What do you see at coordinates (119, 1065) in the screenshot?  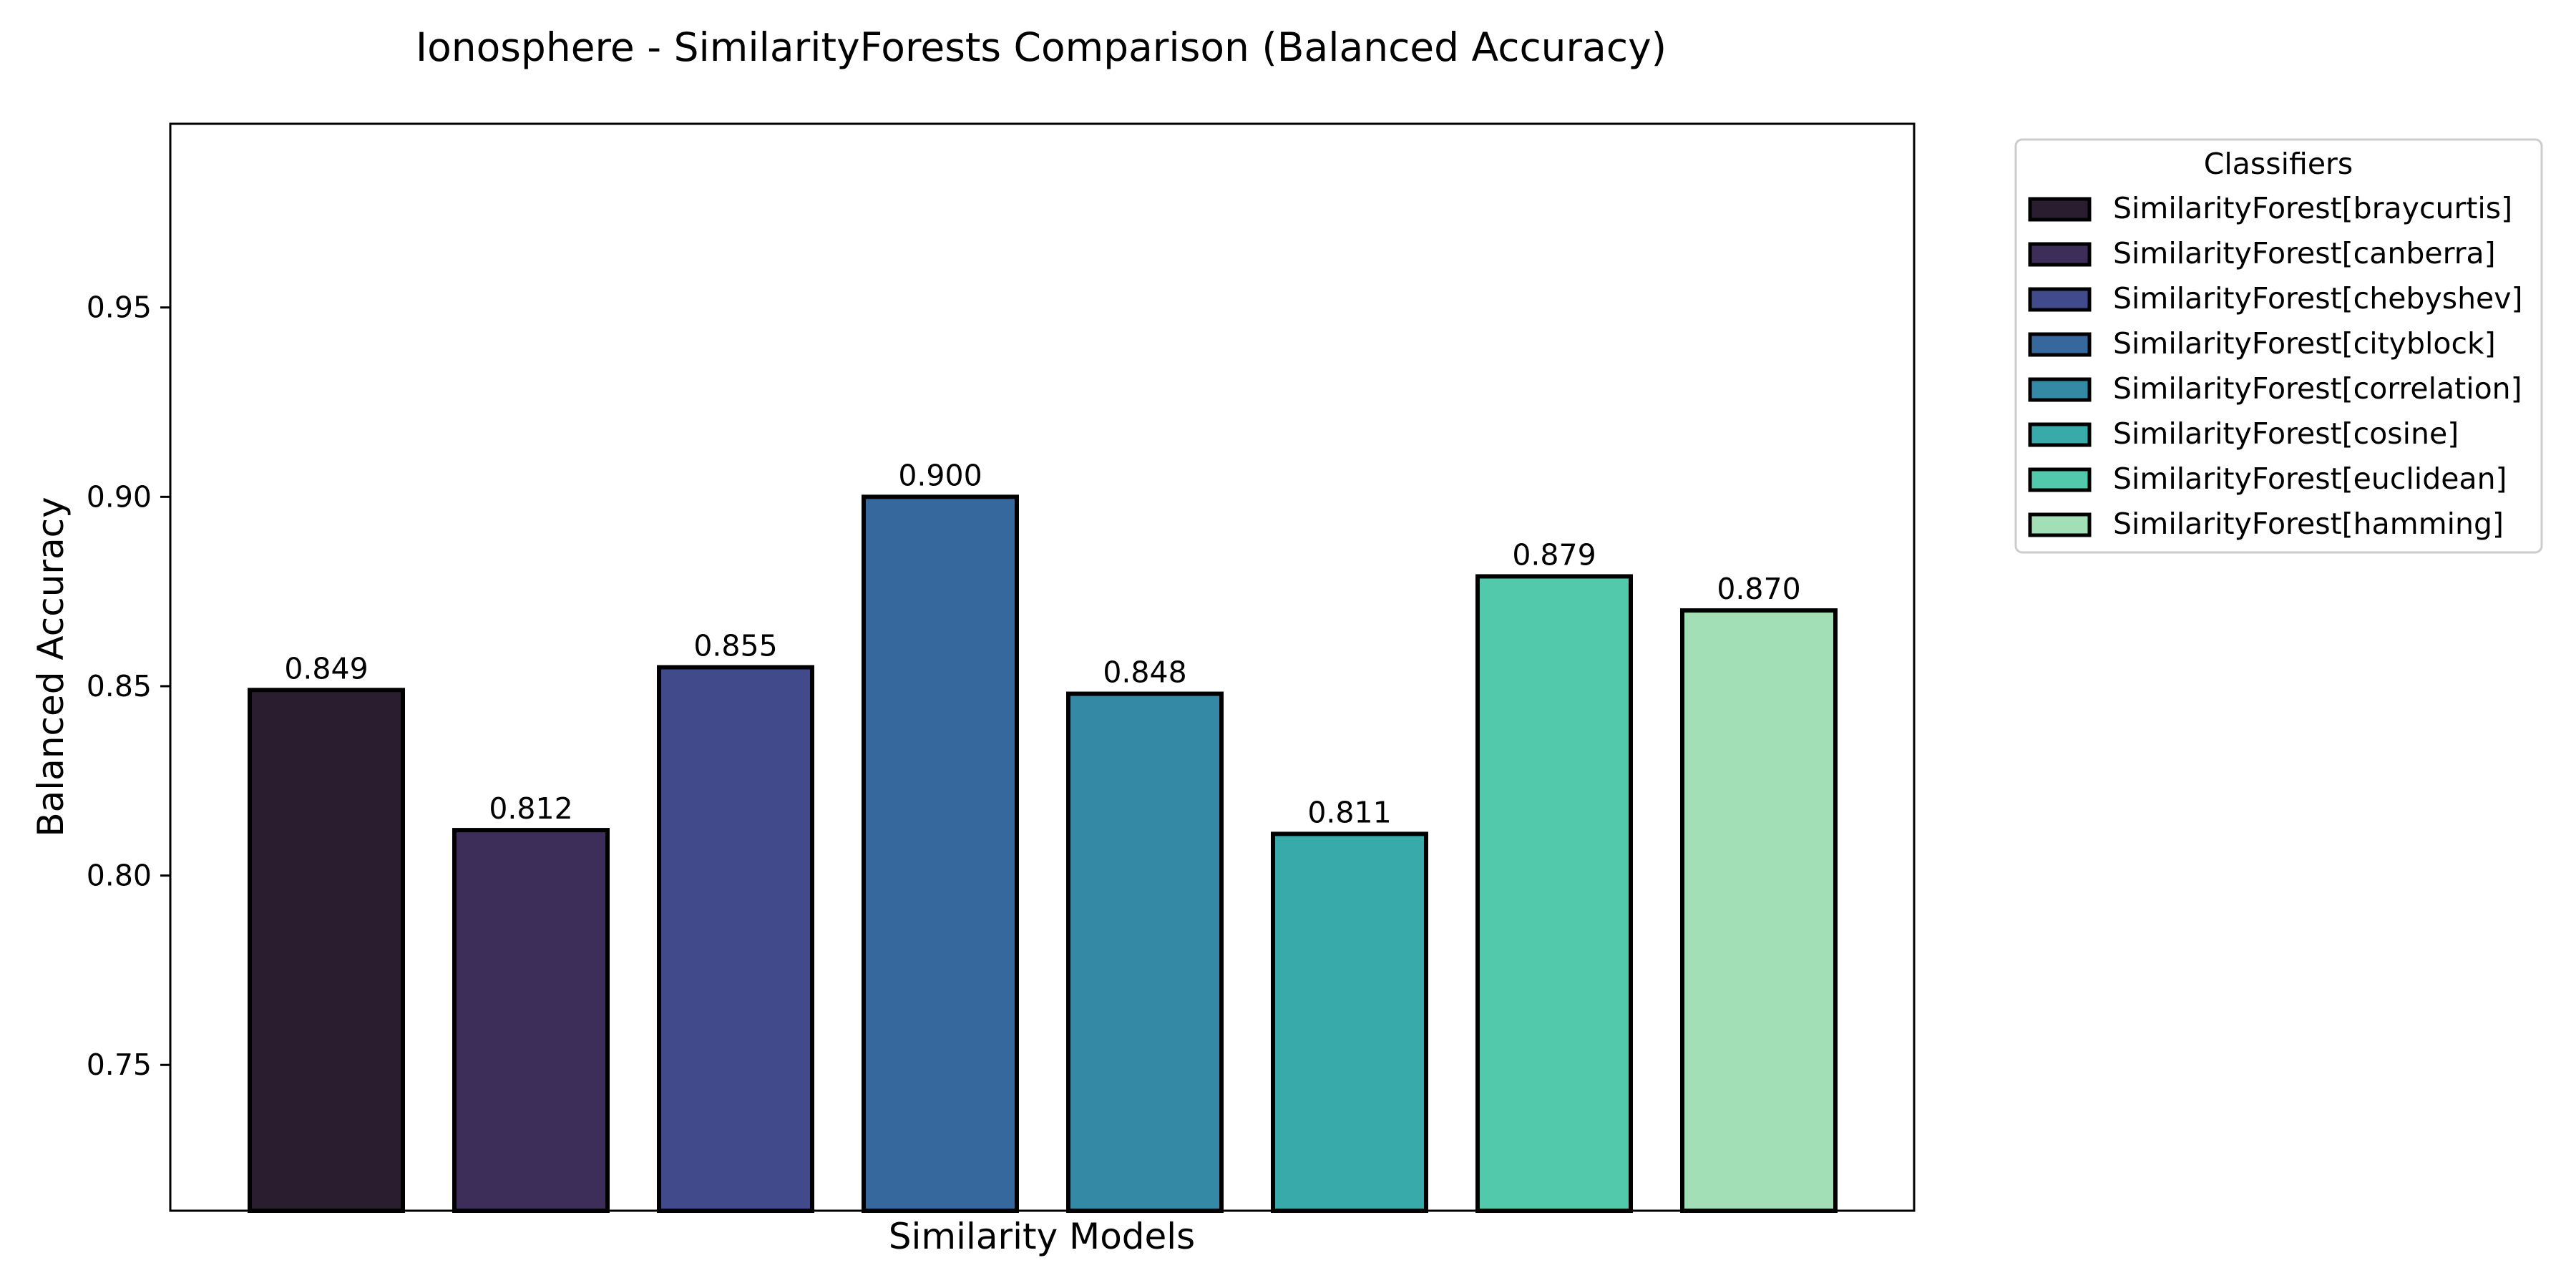 I see `y-tick-label-1: 0.75` at bounding box center [119, 1065].